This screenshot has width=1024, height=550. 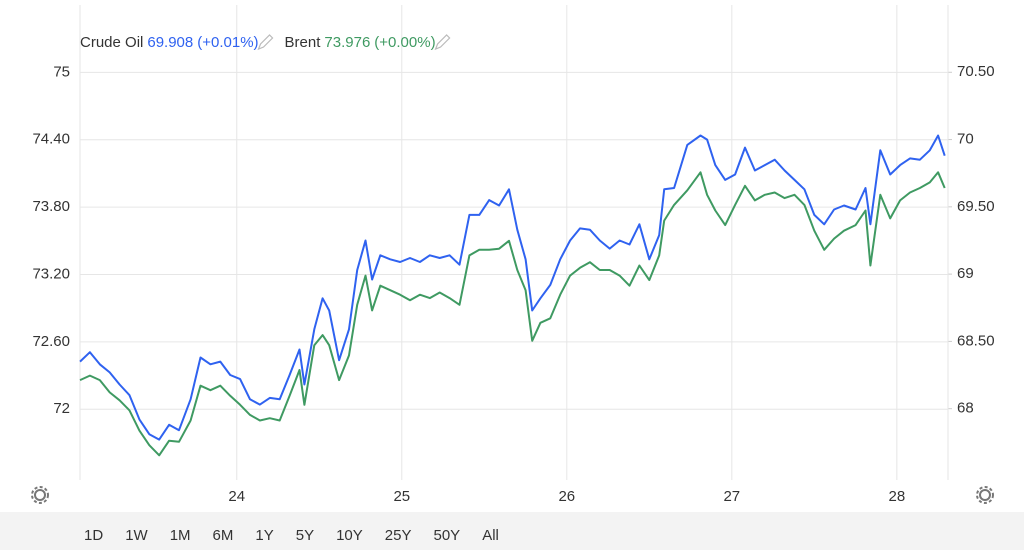 I want to click on legend-text: 69.908, so click(x=170, y=42).